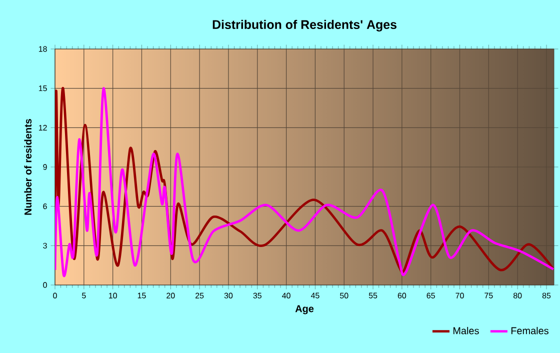 Image resolution: width=560 pixels, height=353 pixels. I want to click on x-axis-title: Age, so click(304, 309).